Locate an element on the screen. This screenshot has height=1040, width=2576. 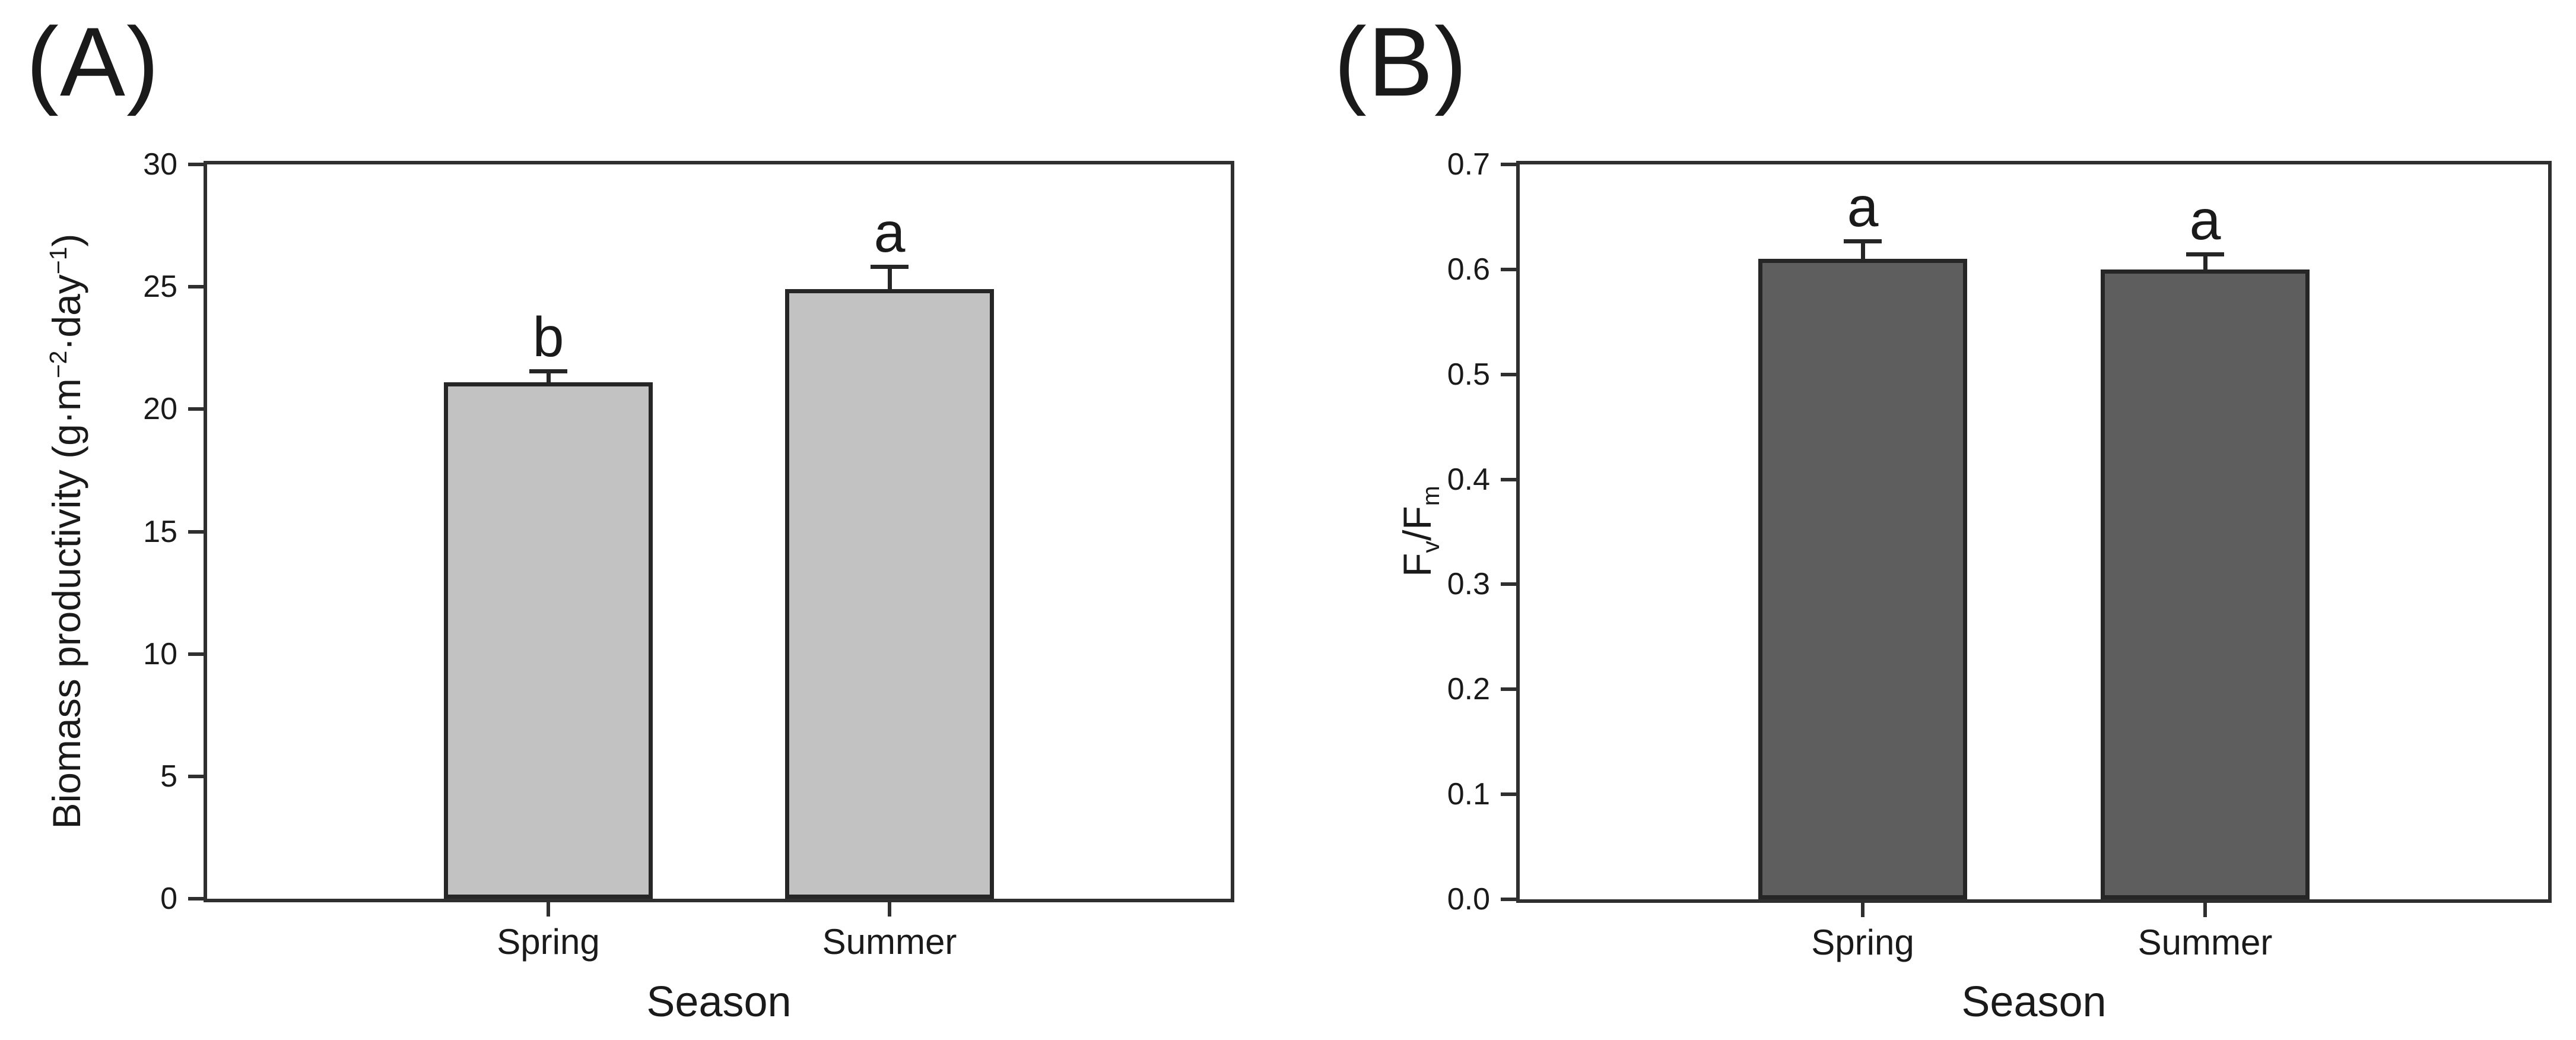
y-axis-tick-label: 20 is located at coordinates (160, 409).